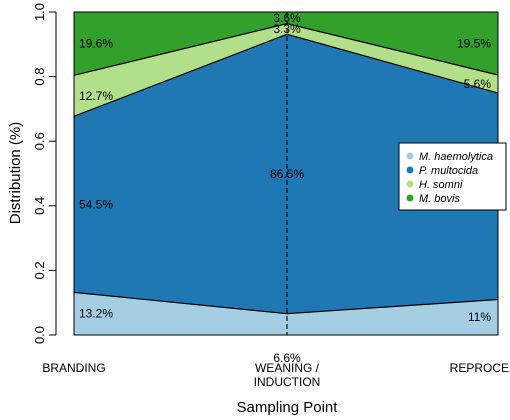 This screenshot has width=510, height=420. Describe the element at coordinates (15, 173) in the screenshot. I see `y-axis-title: Distribution (%)` at that location.